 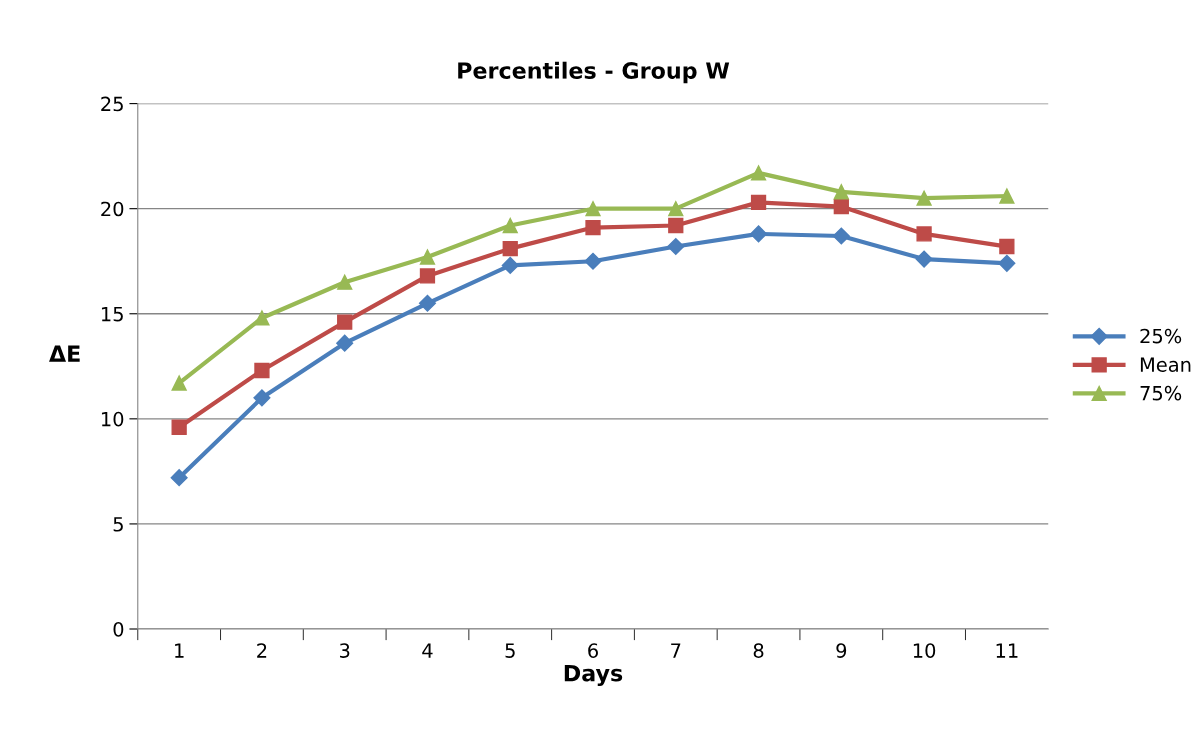 What do you see at coordinates (1161, 393) in the screenshot?
I see `legend-label: 75%` at bounding box center [1161, 393].